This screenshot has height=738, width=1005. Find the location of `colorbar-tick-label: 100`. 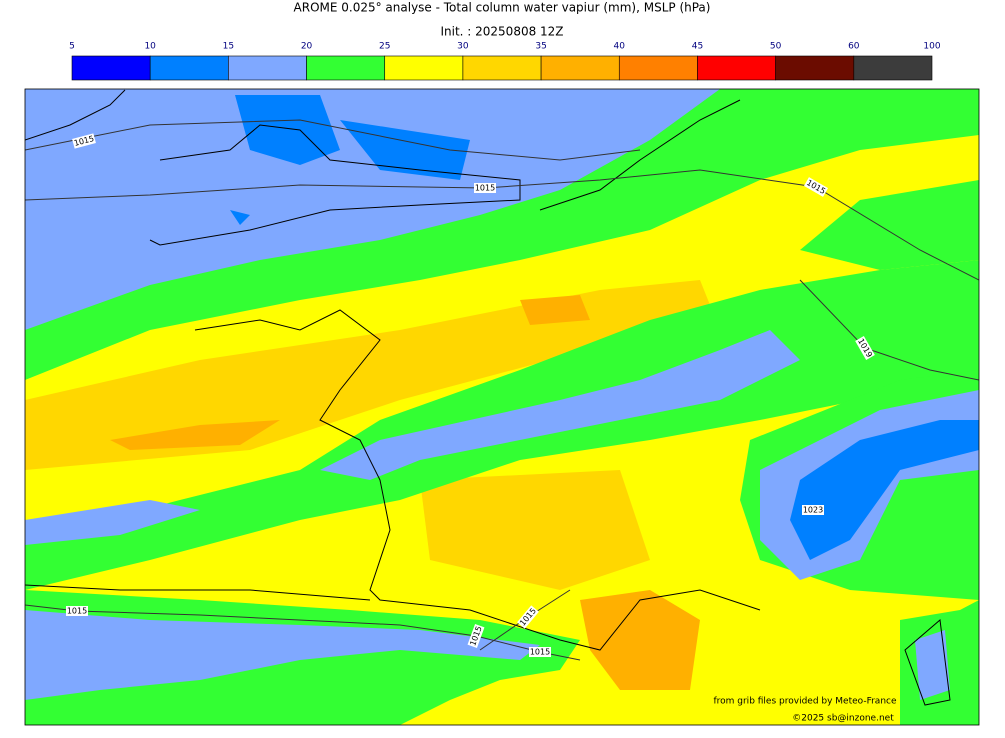

colorbar-tick-label: 100 is located at coordinates (931, 47).